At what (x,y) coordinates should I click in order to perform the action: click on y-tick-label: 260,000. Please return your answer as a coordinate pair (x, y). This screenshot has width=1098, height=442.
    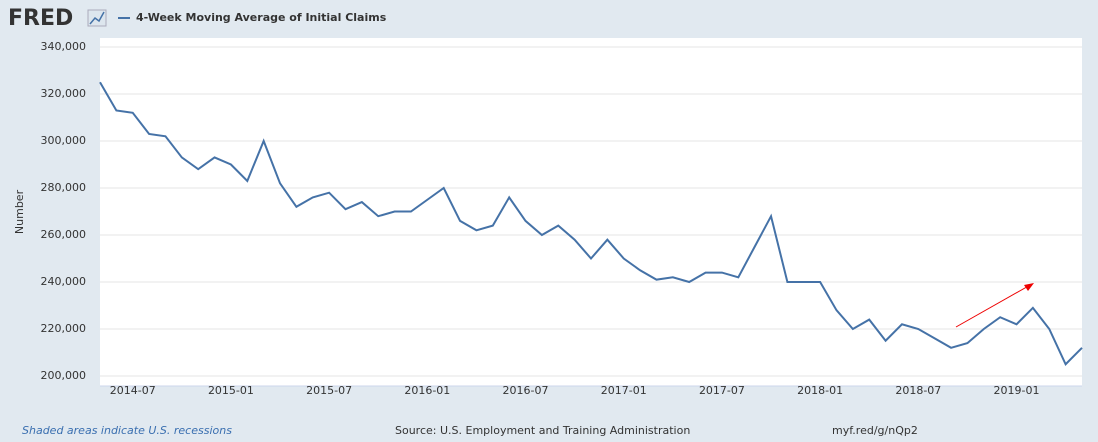
    Looking at the image, I should click on (64, 234).